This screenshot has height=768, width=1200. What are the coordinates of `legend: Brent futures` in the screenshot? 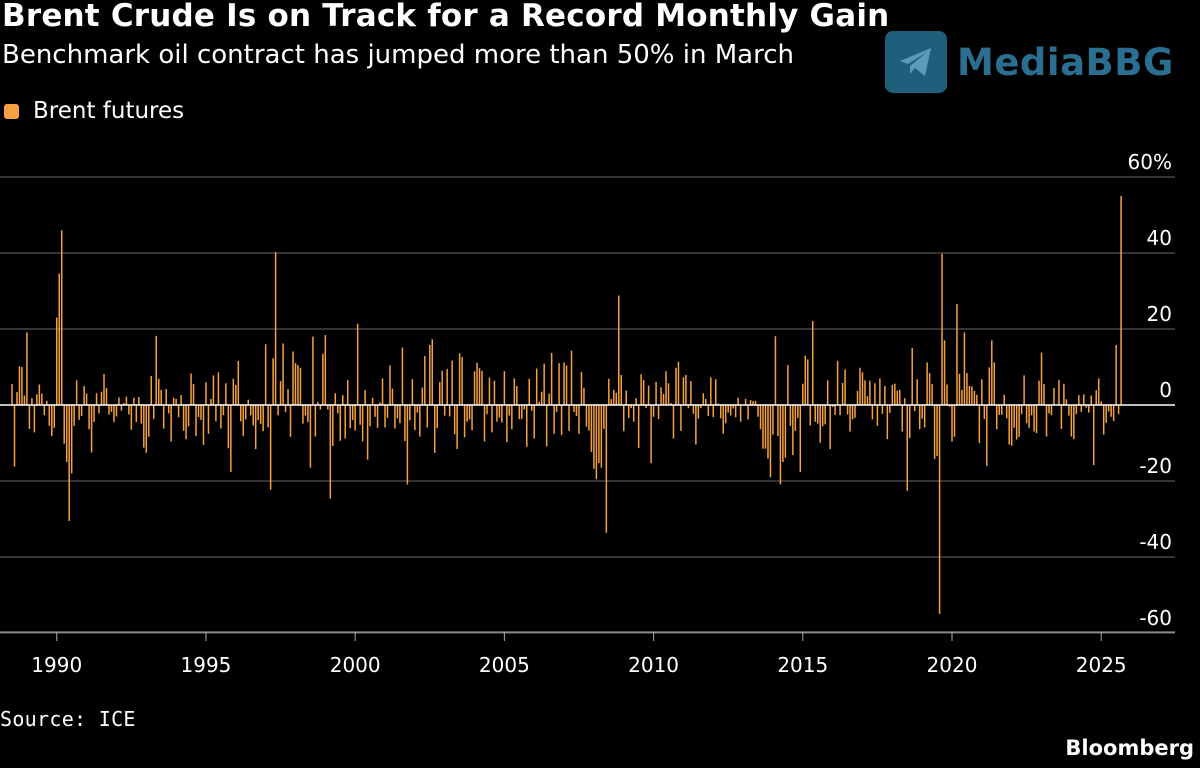 It's located at (94, 111).